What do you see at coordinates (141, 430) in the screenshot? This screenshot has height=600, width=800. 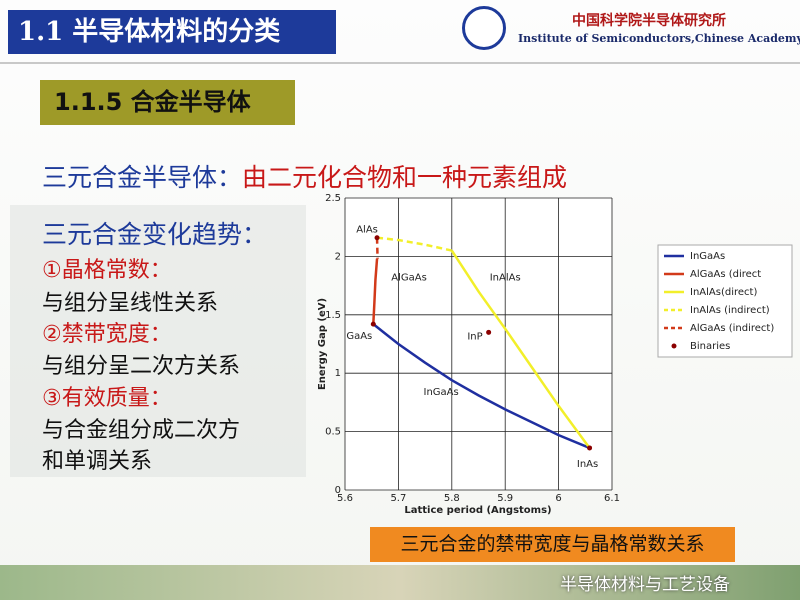 I see `content-line: 与合金组分成二次方` at bounding box center [141, 430].